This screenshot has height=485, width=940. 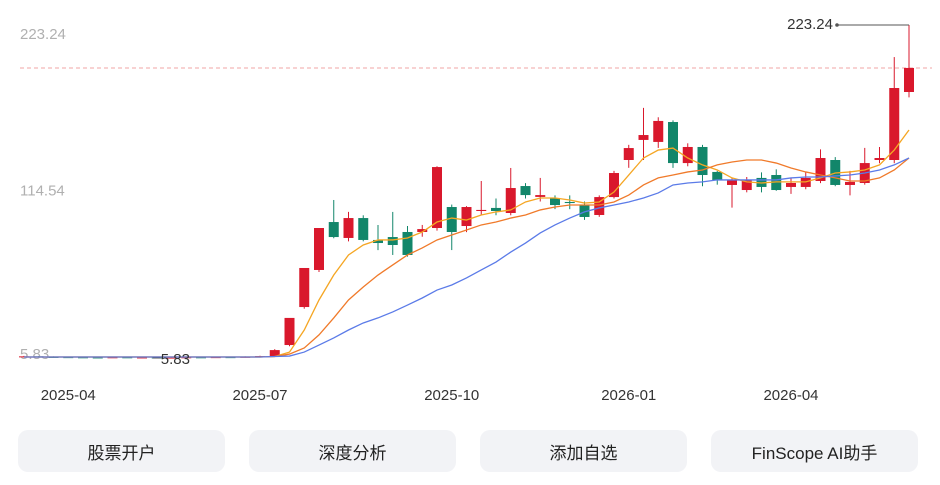 I want to click on x-tick-label: 2026-04, so click(x=790, y=395).